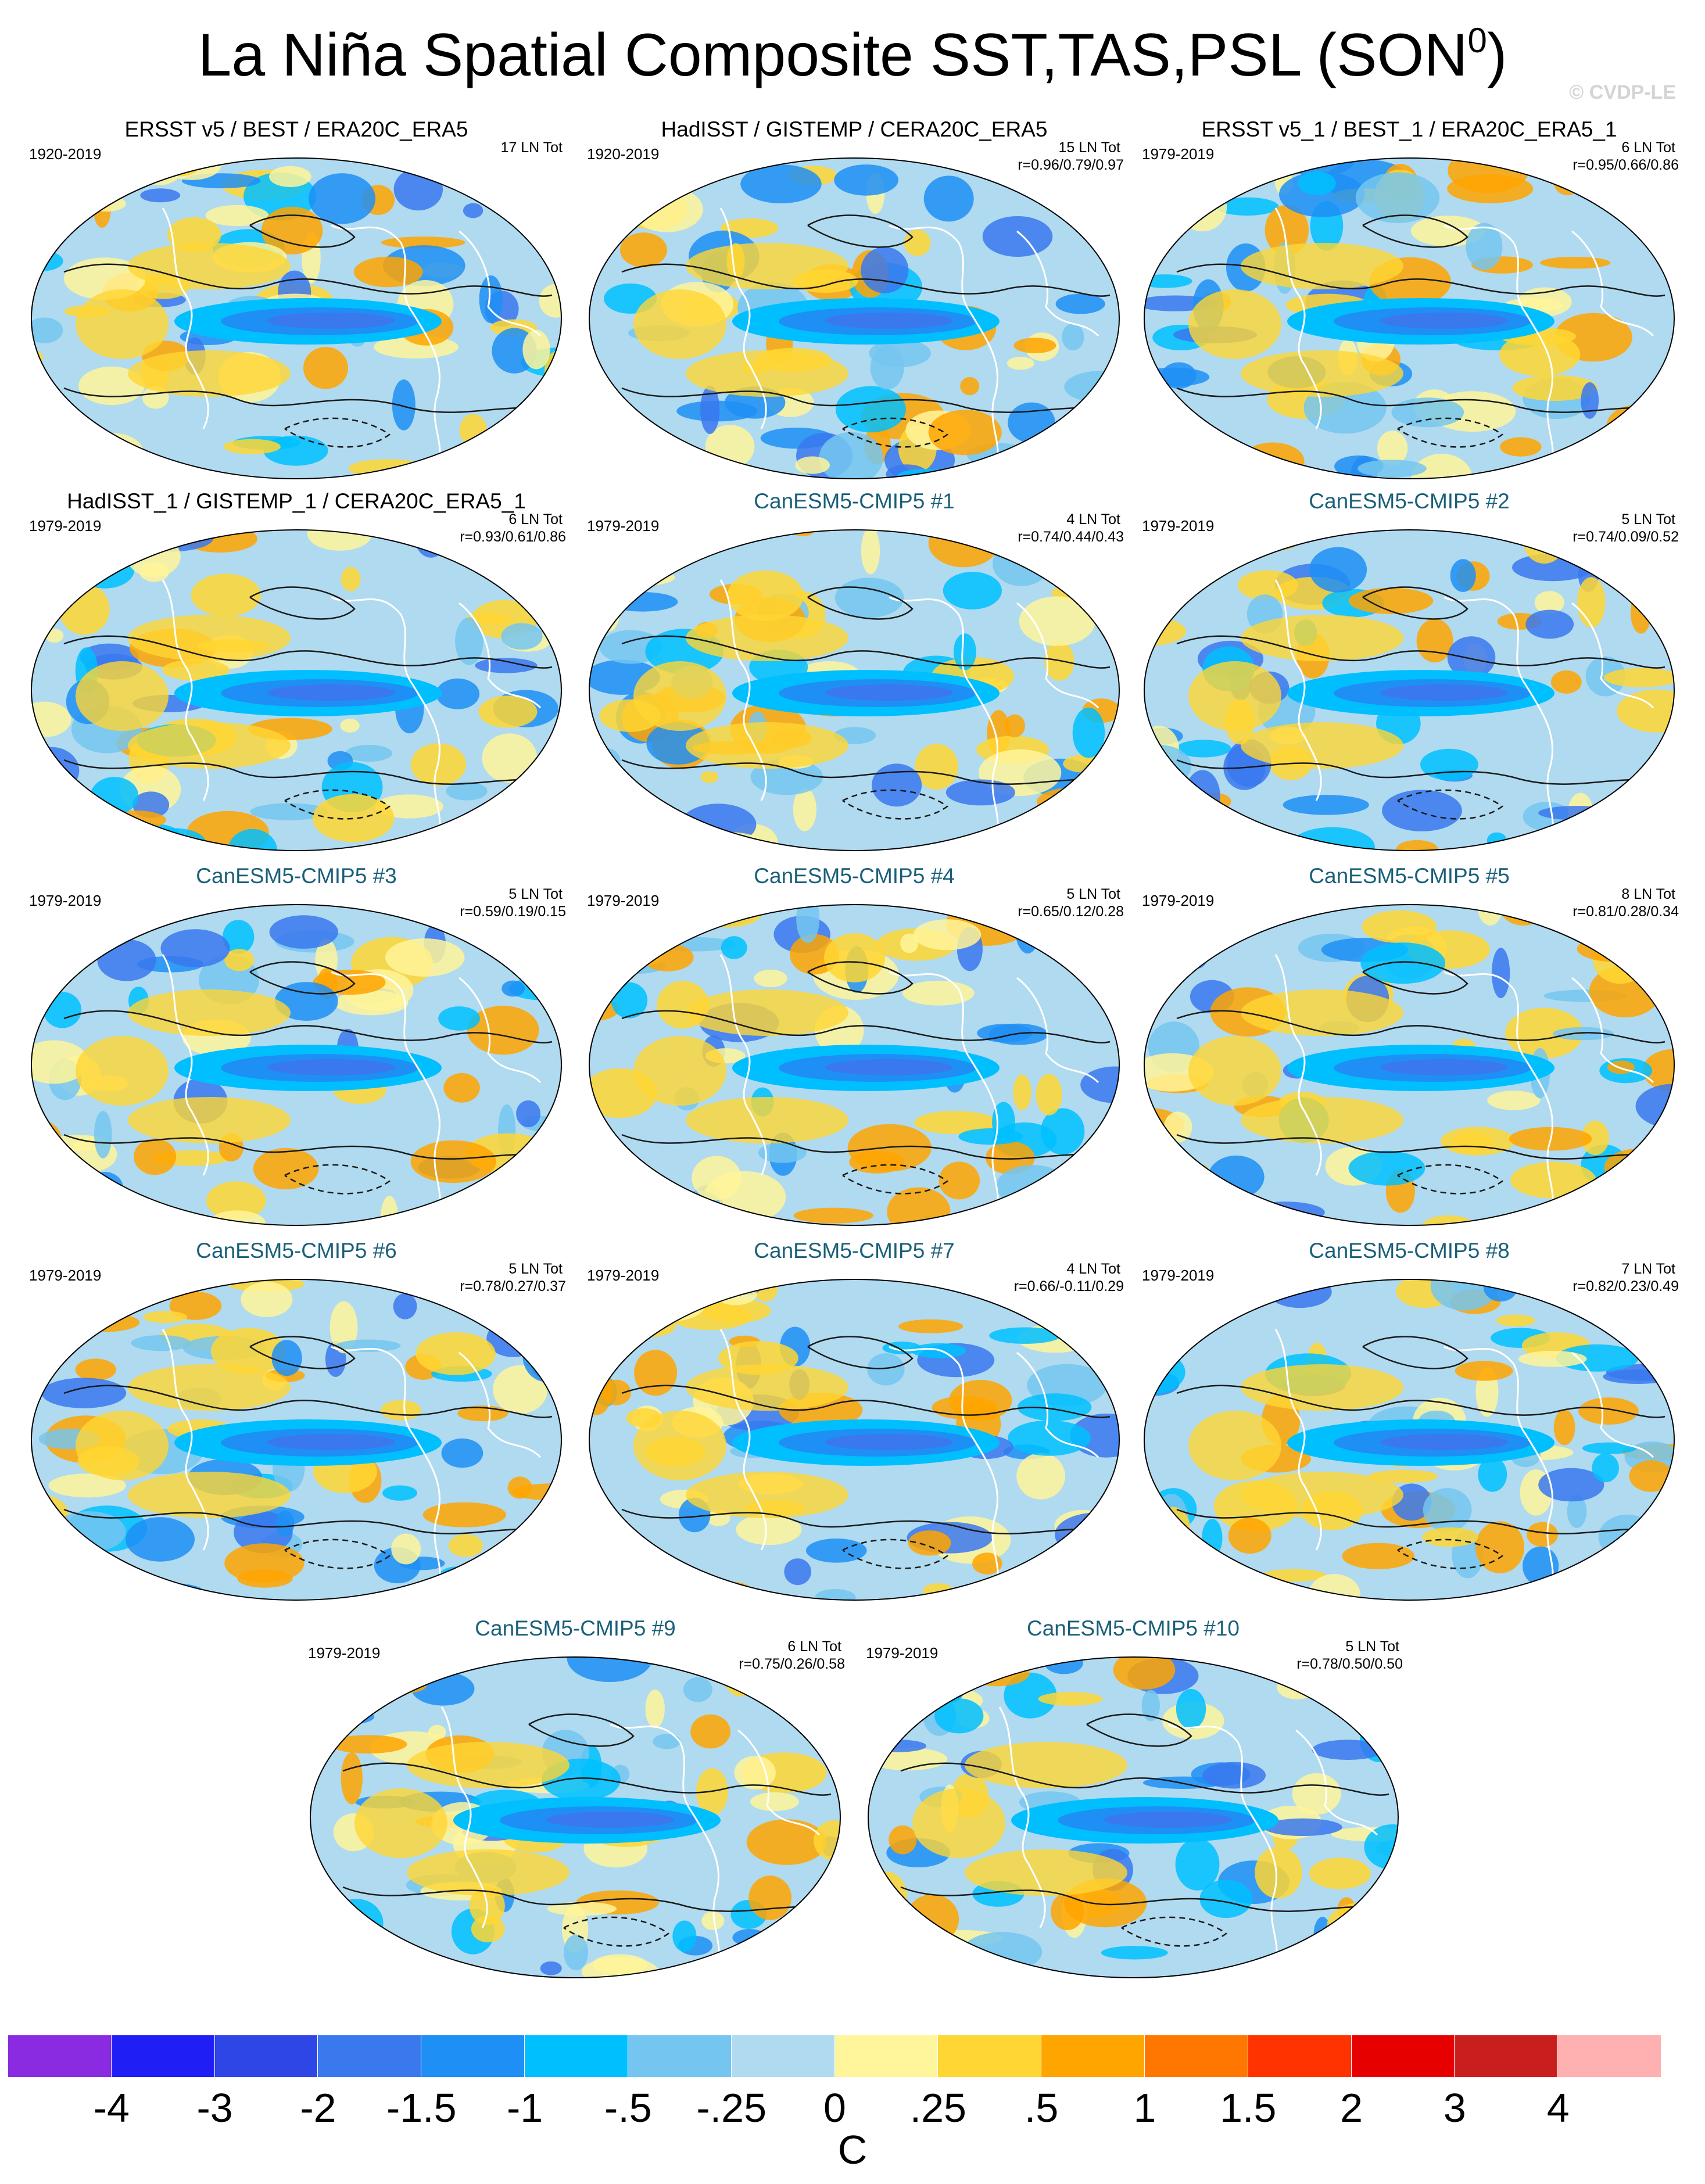 The image size is (1705, 2184). Describe the element at coordinates (65, 1276) in the screenshot. I see `panel-years: 1979-2019` at that location.